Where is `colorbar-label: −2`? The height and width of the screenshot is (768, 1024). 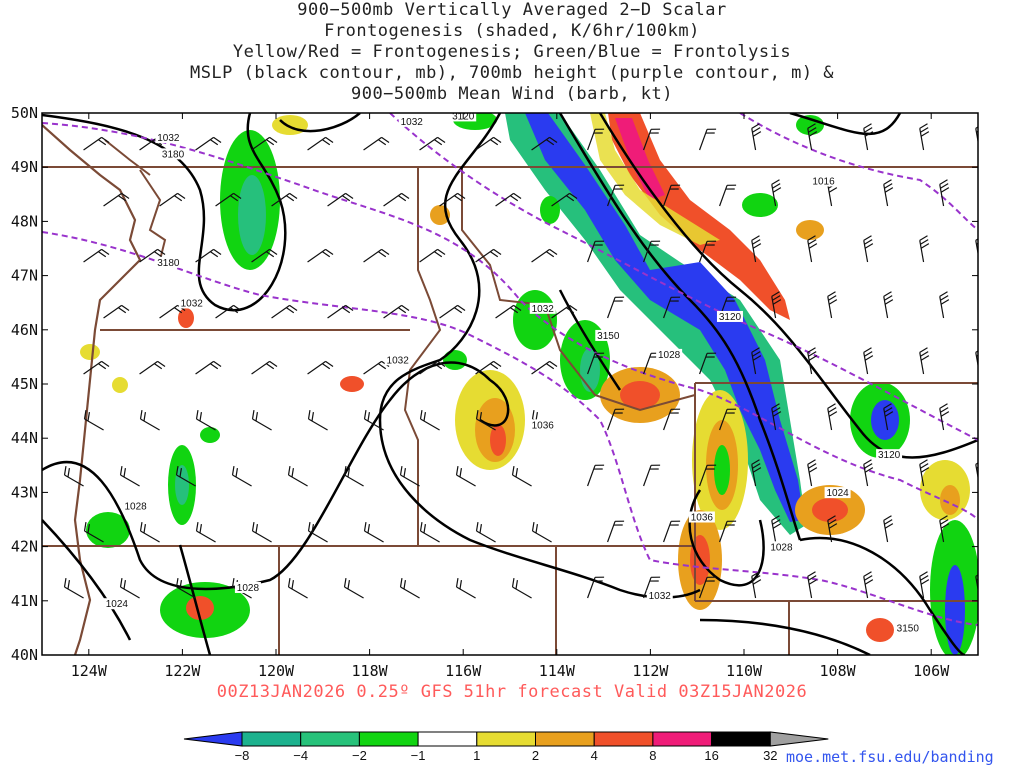 colorbar-label: −2 is located at coordinates (359, 755).